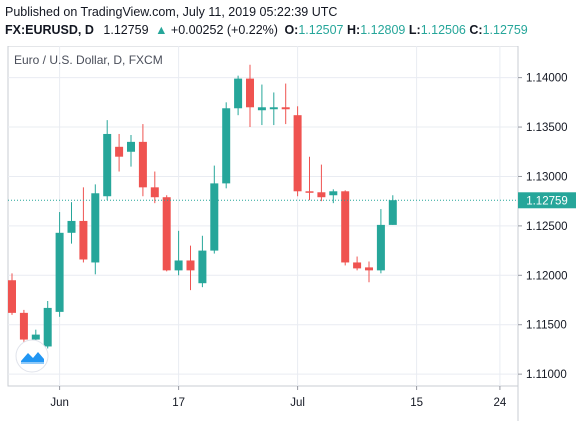 The width and height of the screenshot is (585, 421). I want to click on y-tick-label: 1.14000, so click(547, 79).